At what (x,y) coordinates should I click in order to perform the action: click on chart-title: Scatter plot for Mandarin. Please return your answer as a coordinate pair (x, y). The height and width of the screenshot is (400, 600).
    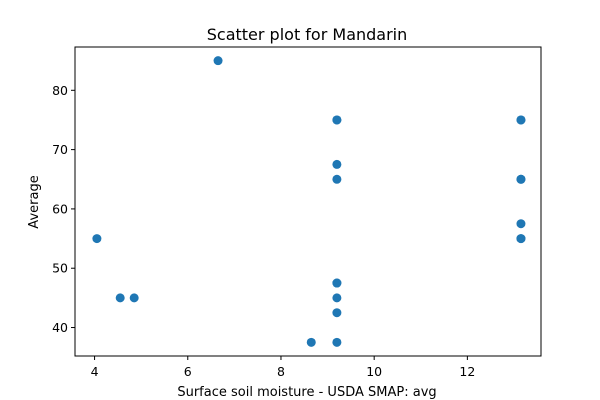
    Looking at the image, I should click on (307, 34).